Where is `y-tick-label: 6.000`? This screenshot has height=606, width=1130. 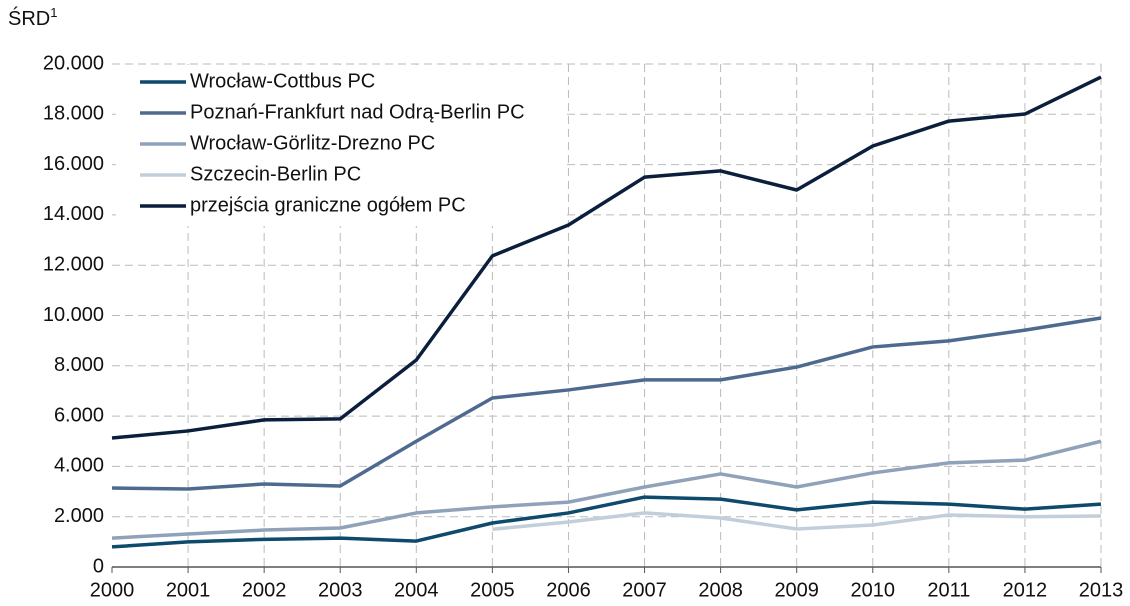 y-tick-label: 6.000 is located at coordinates (79, 415).